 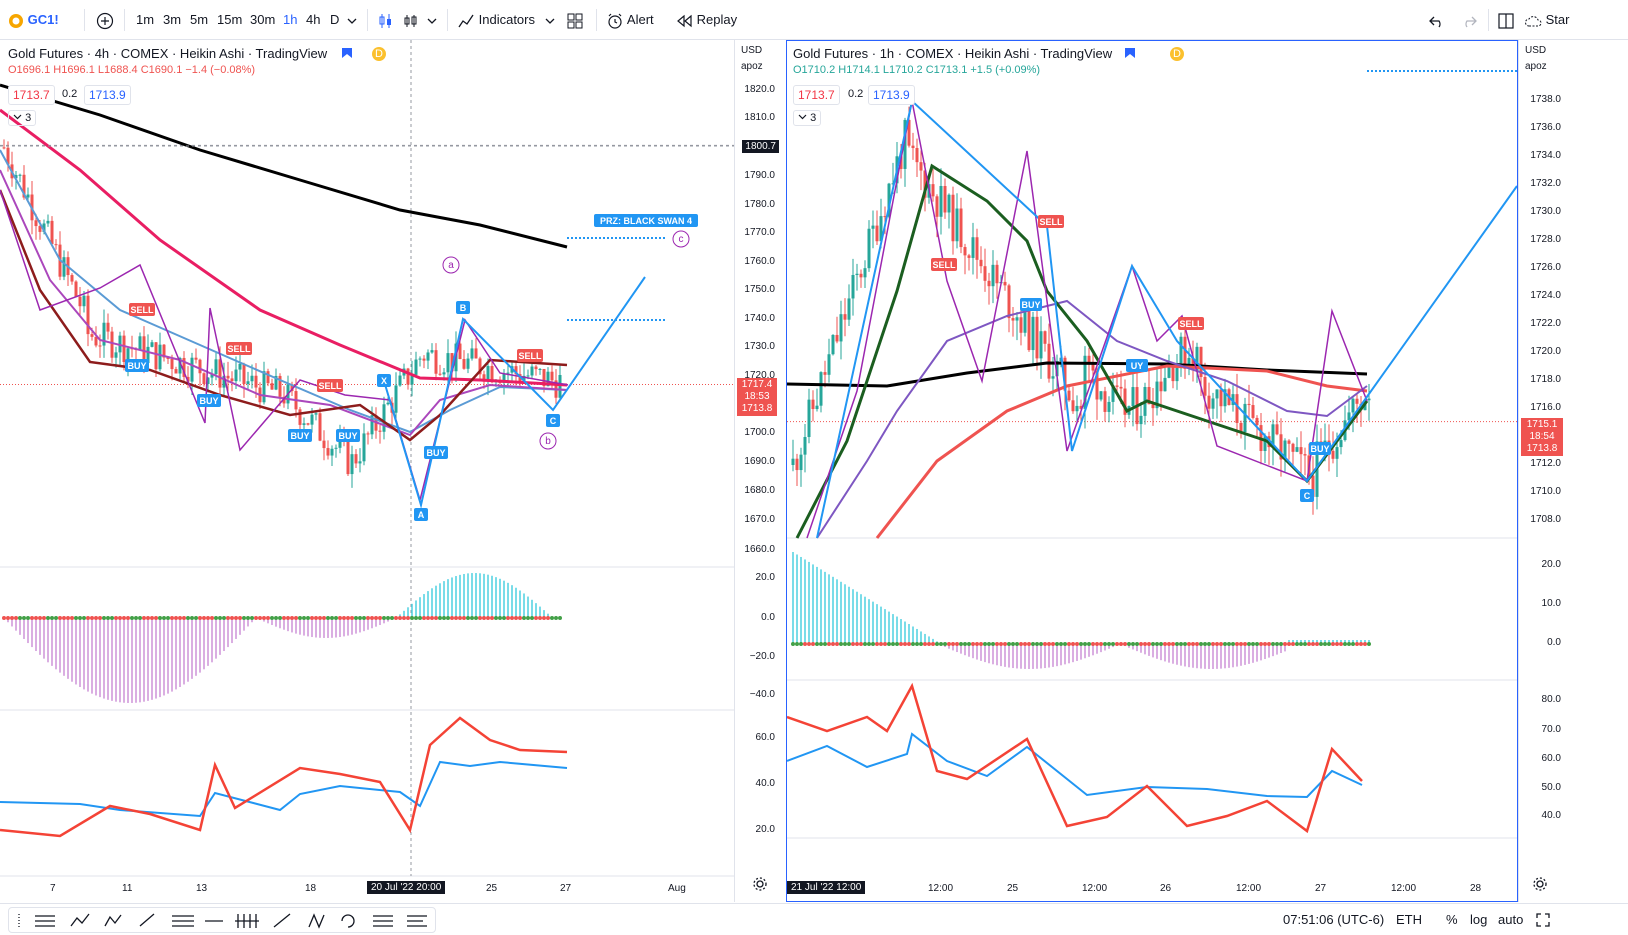 I want to click on split-layout-icon, so click(x=1506, y=20).